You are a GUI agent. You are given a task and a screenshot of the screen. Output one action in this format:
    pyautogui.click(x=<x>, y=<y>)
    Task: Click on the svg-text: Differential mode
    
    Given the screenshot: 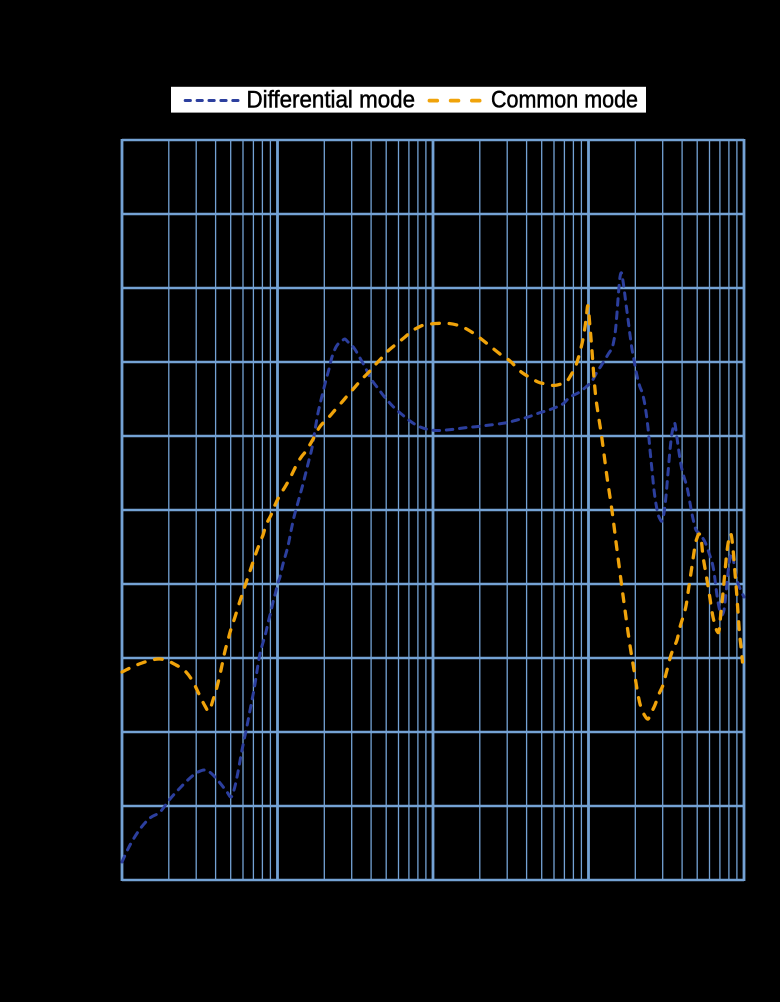 What is the action you would take?
    pyautogui.click(x=331, y=101)
    